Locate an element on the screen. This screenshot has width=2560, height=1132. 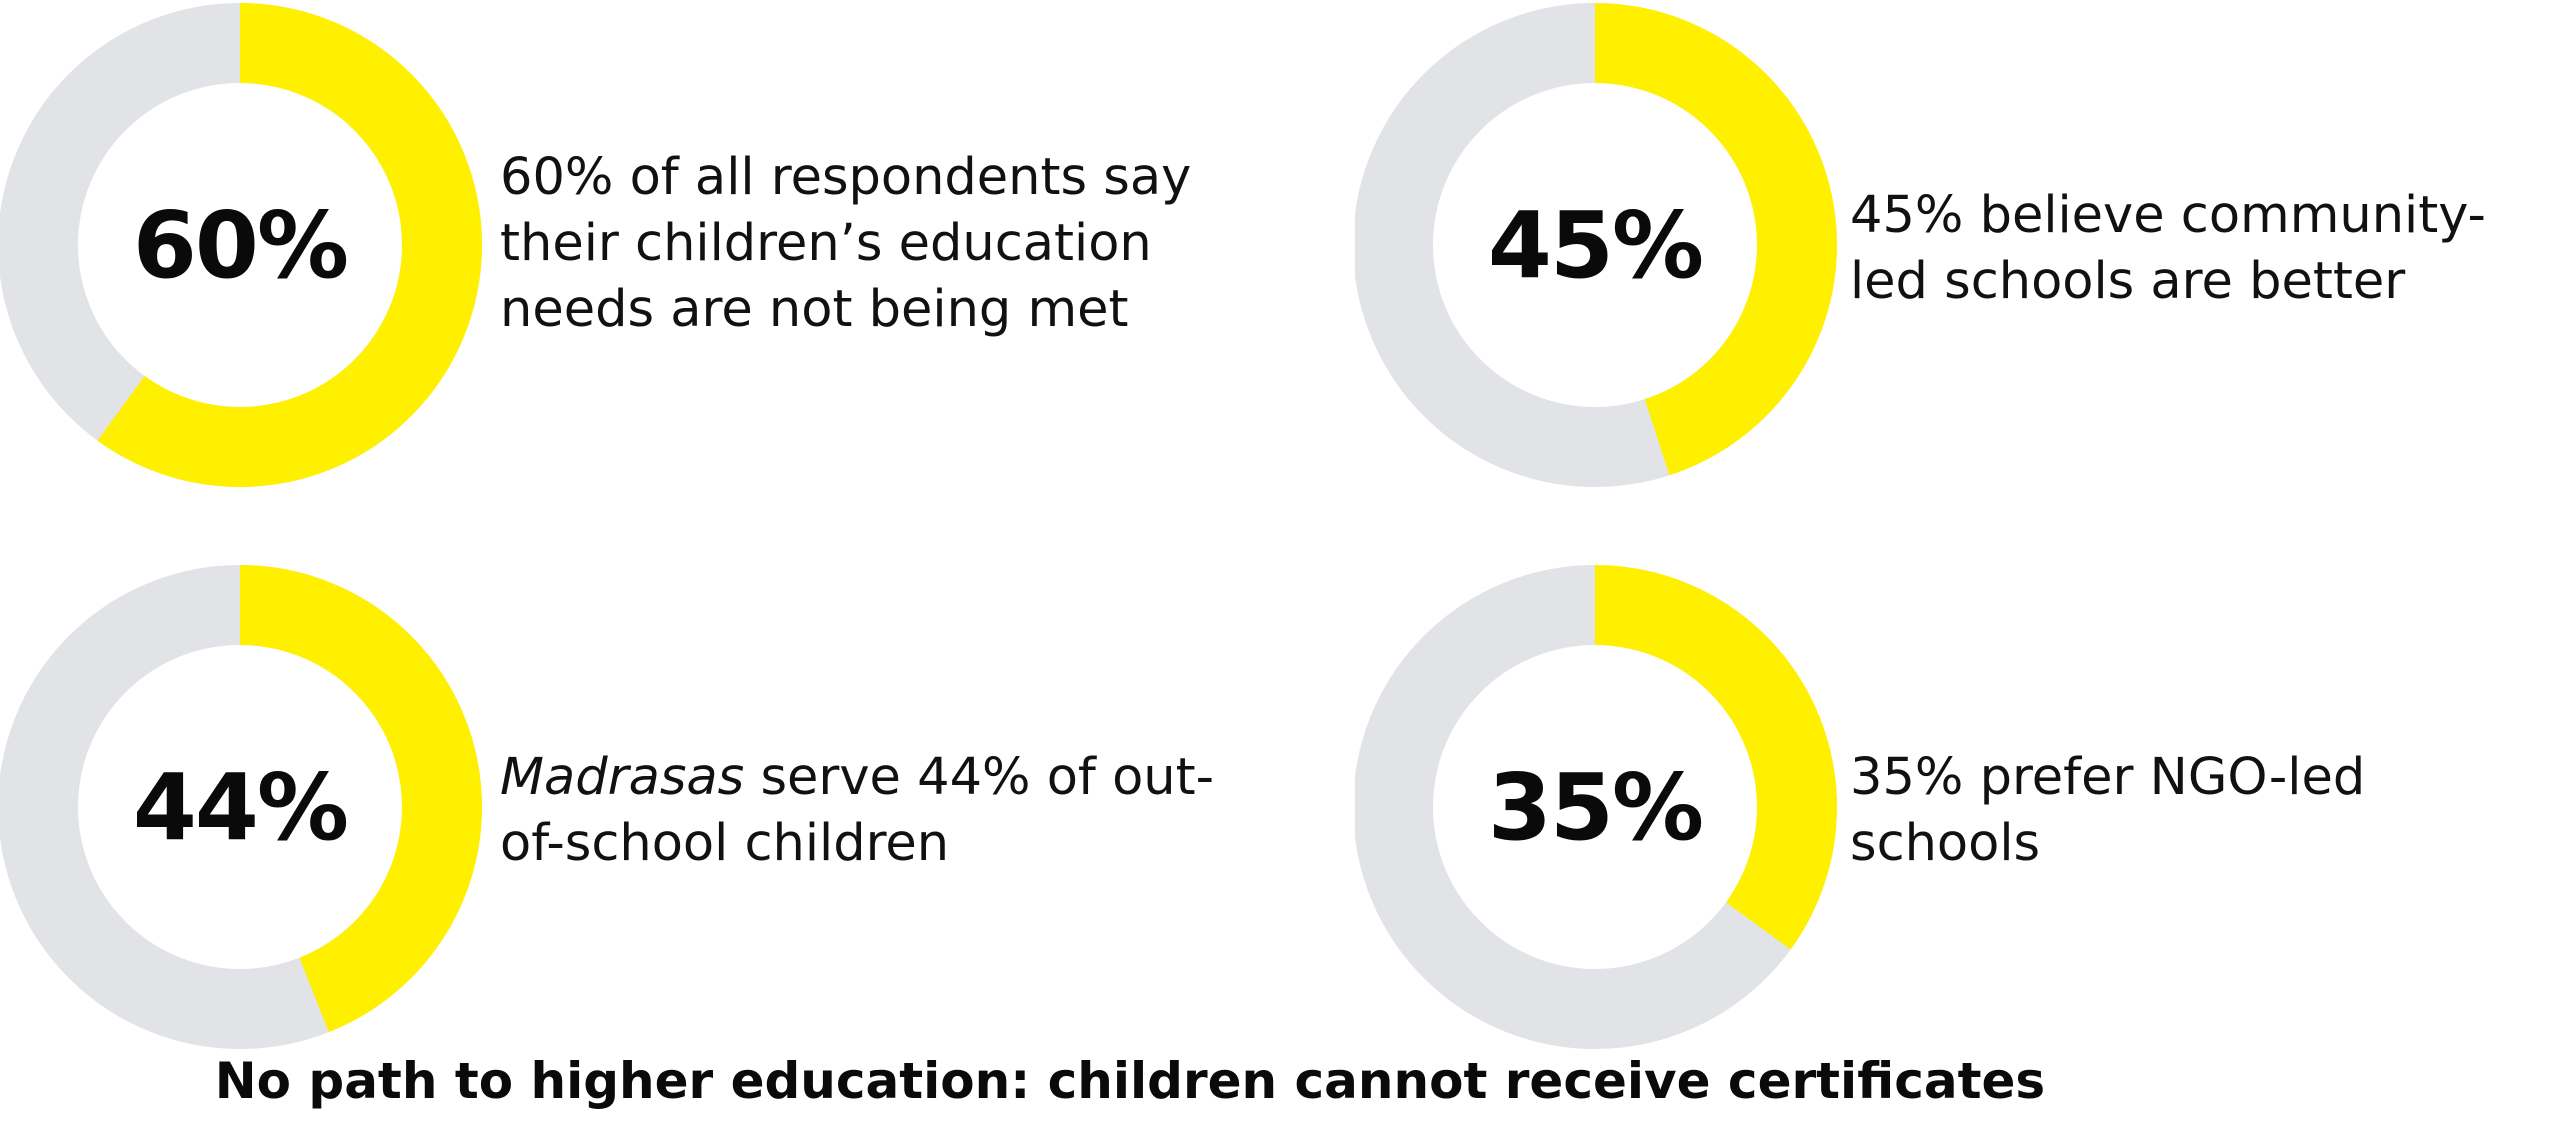
donut-chart: 45% is located at coordinates (1600, 245).